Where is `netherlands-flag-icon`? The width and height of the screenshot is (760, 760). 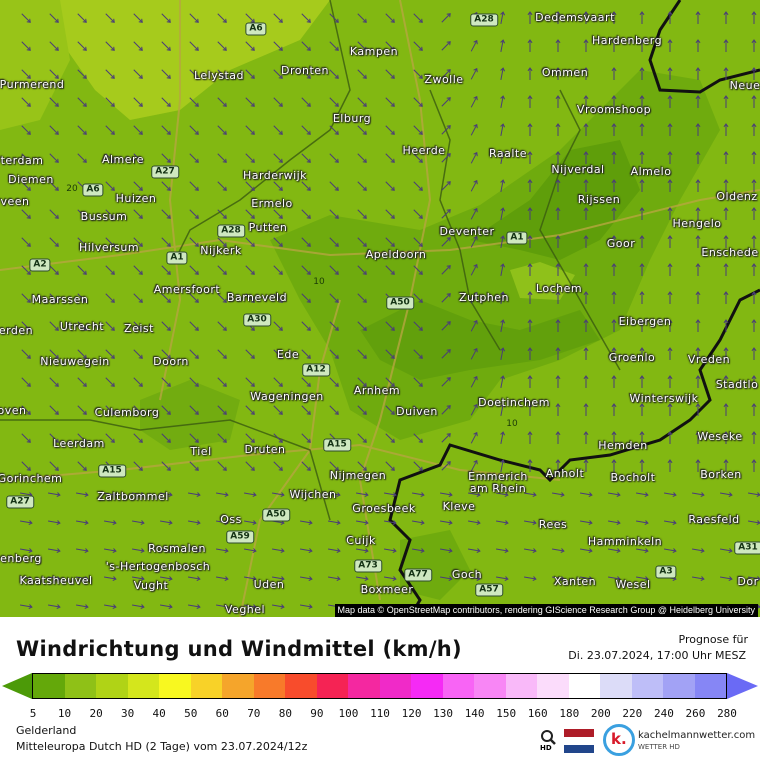 netherlands-flag-icon is located at coordinates (579, 741).